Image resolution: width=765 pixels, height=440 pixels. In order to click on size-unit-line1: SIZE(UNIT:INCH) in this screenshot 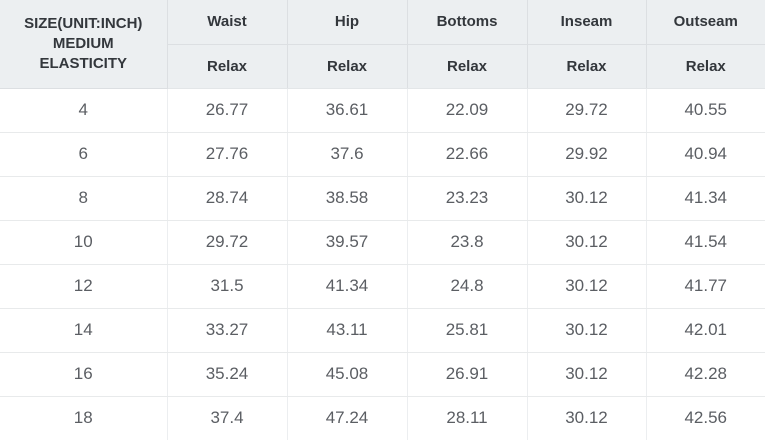, I will do `click(83, 23)`.